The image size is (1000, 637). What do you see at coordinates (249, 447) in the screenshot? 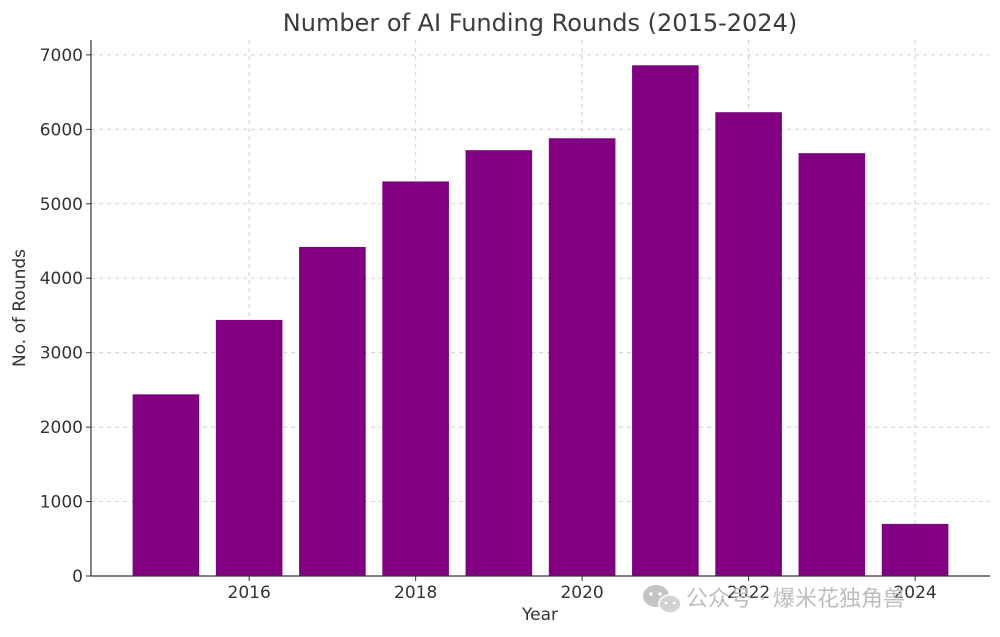
I see `bar-2016` at bounding box center [249, 447].